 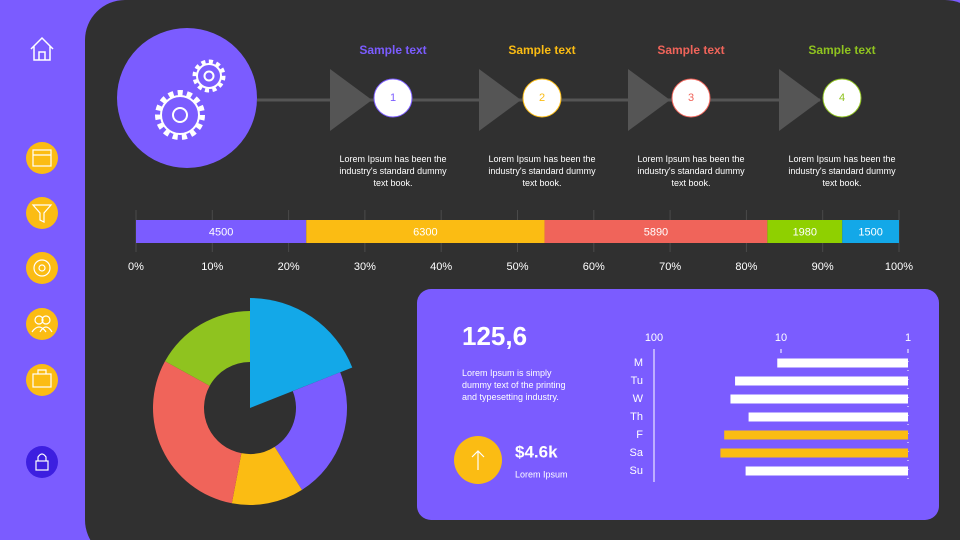 I want to click on settings-button, so click(x=42, y=268).